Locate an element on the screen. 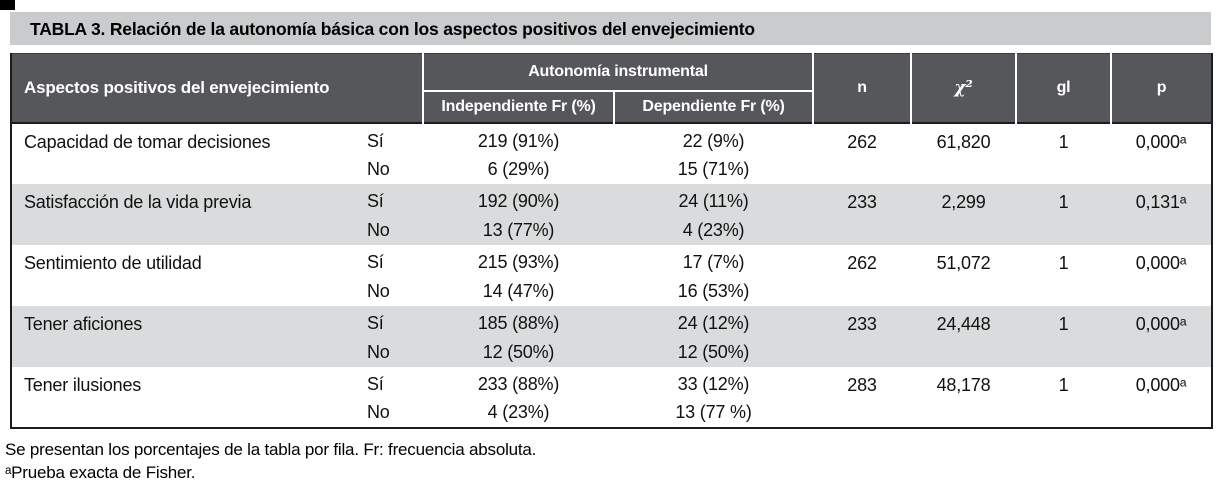  col-header-aspectos: Aspectos positivos del envejecimiento is located at coordinates (217, 88).